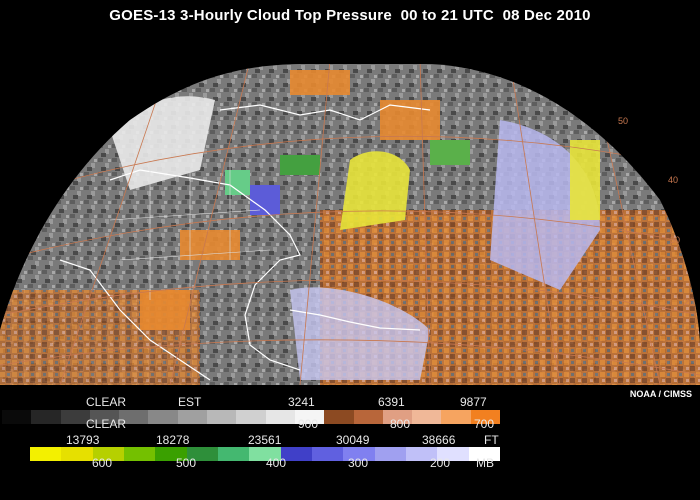  What do you see at coordinates (660, 394) in the screenshot?
I see `credit-label: NOAA / CIMSS` at bounding box center [660, 394].